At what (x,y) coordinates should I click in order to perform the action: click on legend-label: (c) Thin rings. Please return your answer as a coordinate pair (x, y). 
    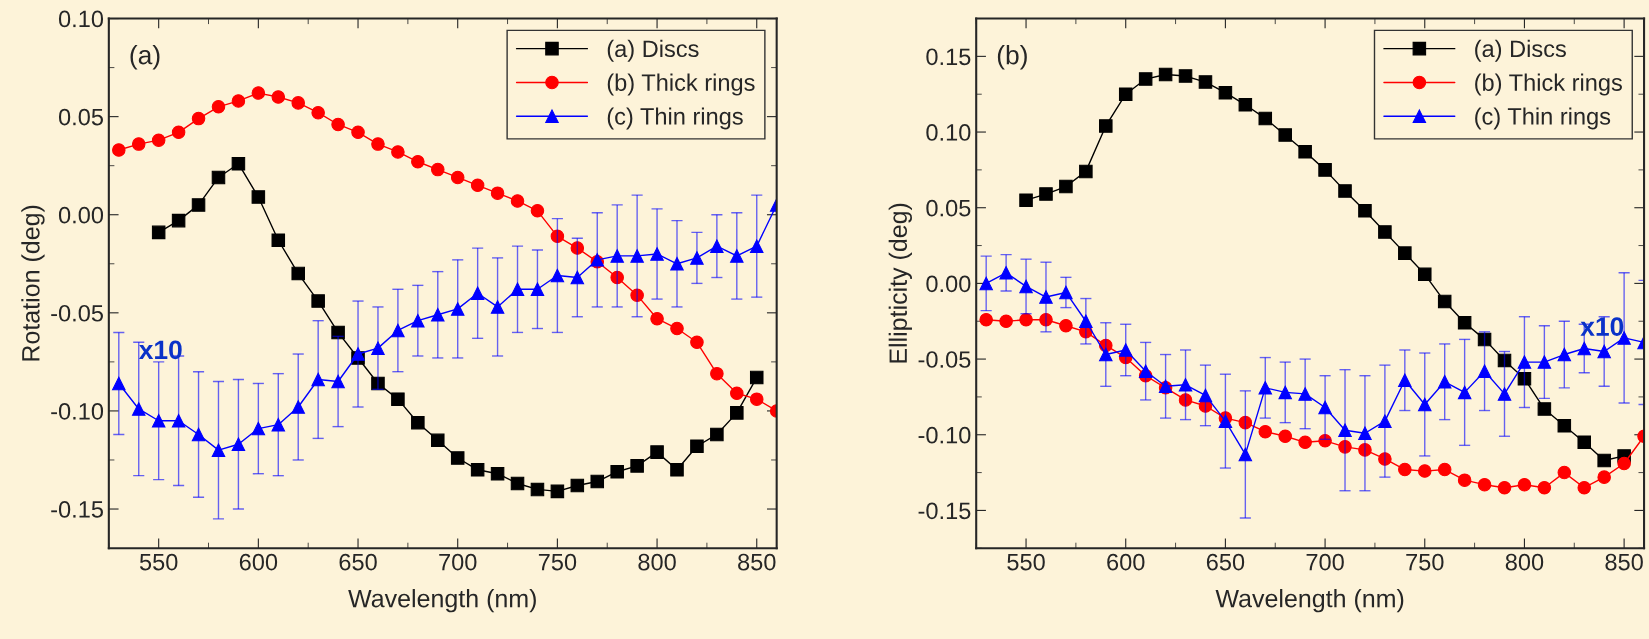
    Looking at the image, I should click on (1543, 118).